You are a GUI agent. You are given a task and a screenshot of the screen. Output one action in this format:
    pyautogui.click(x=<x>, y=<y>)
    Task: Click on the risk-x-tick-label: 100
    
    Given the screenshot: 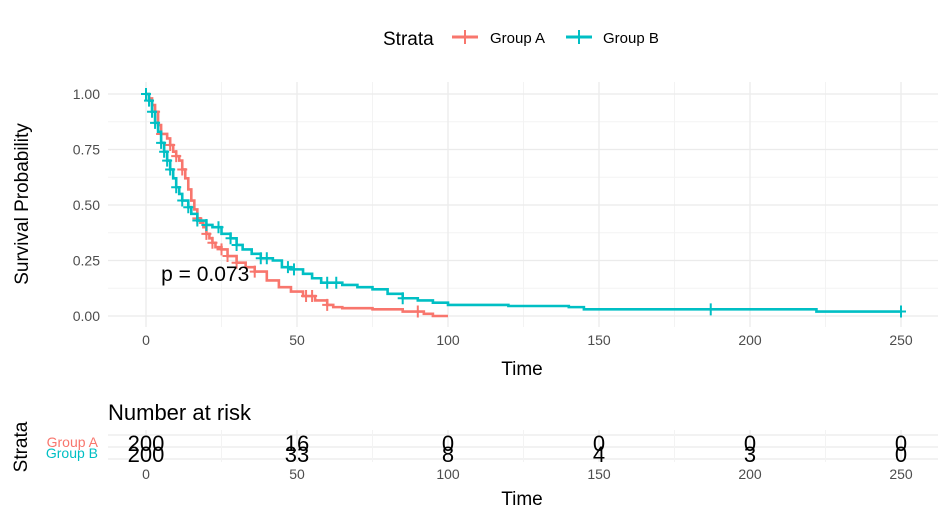 What is the action you would take?
    pyautogui.click(x=448, y=474)
    